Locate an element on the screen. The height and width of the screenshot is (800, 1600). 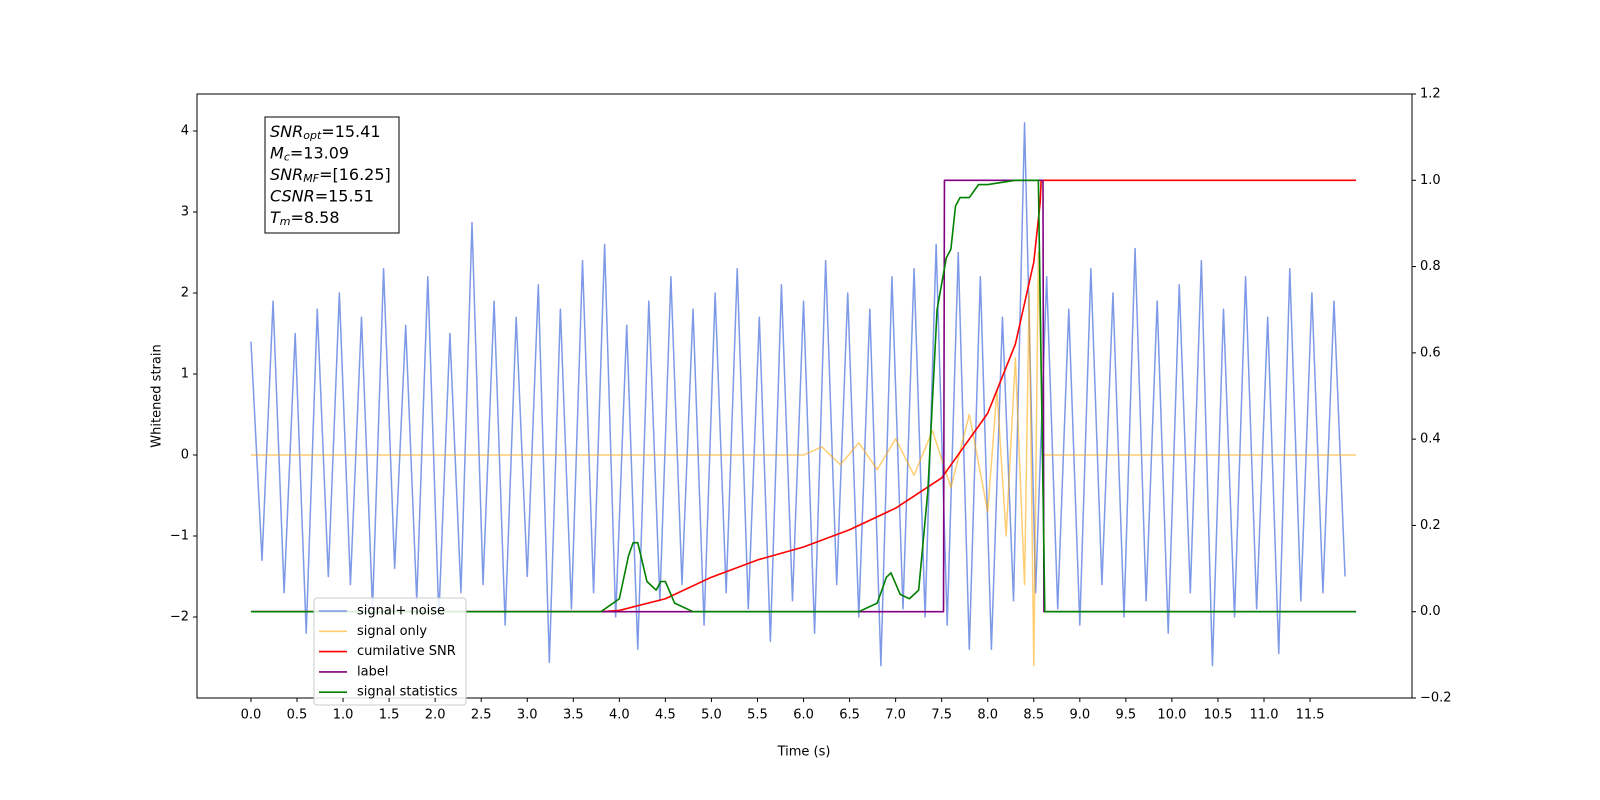
legend-label: label is located at coordinates (372, 671).